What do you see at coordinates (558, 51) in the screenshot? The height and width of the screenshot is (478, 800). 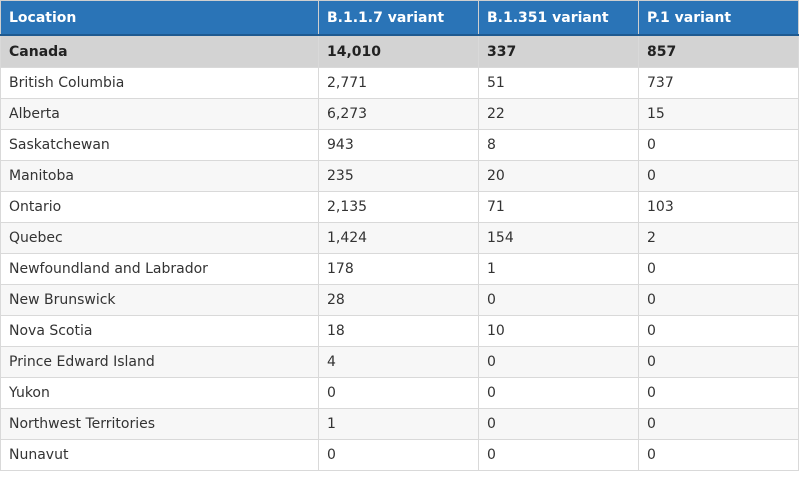 I see `b1351-cell: 337` at bounding box center [558, 51].